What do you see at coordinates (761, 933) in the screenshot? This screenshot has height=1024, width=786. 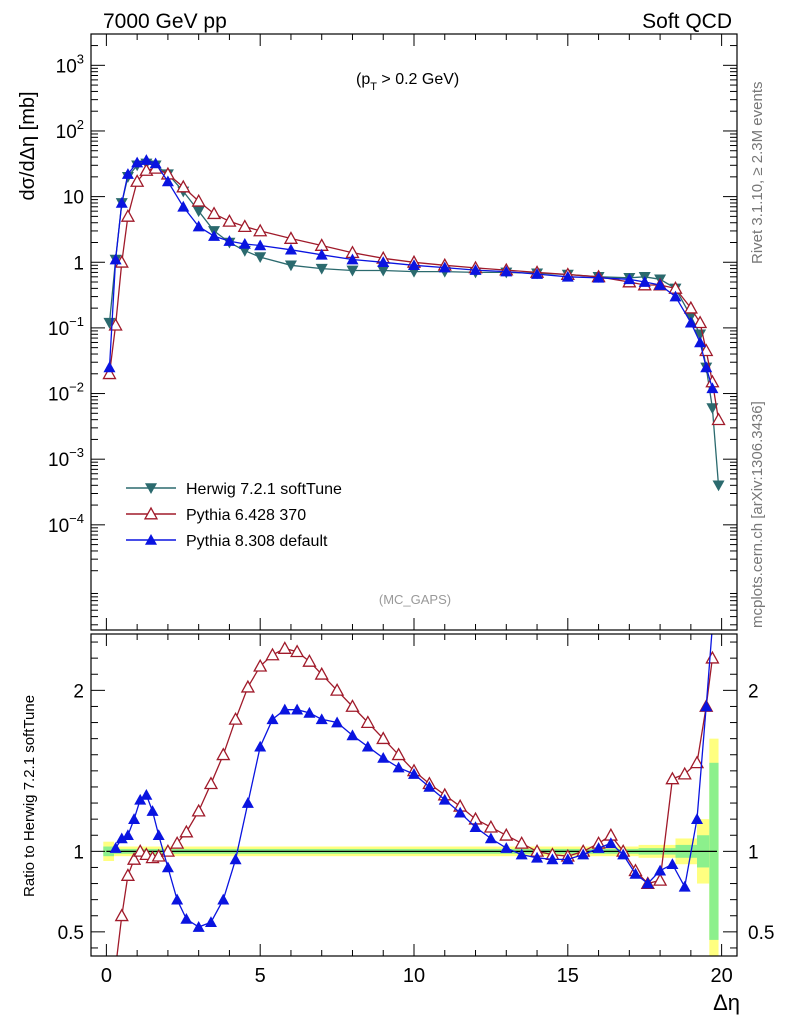 I see `ratio-y-tick-label-right: 0.5` at bounding box center [761, 933].